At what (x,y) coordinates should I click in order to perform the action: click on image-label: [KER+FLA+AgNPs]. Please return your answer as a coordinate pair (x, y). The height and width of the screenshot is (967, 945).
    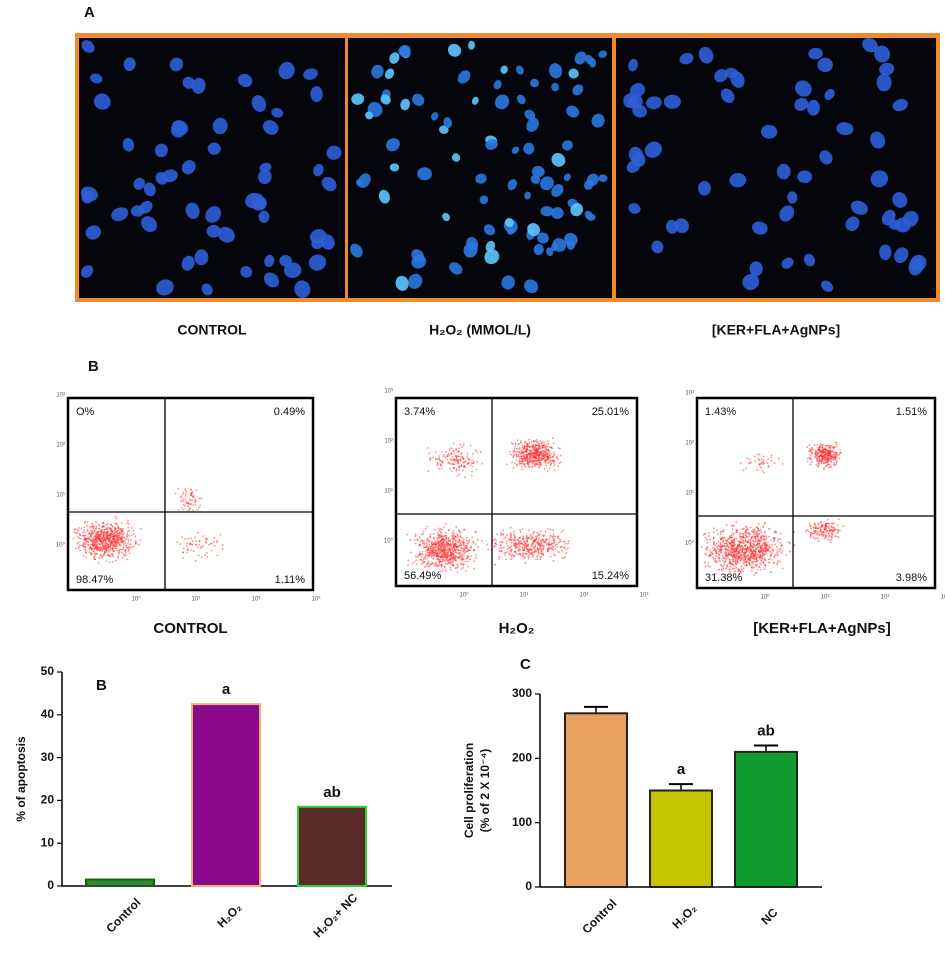
    Looking at the image, I should click on (776, 330).